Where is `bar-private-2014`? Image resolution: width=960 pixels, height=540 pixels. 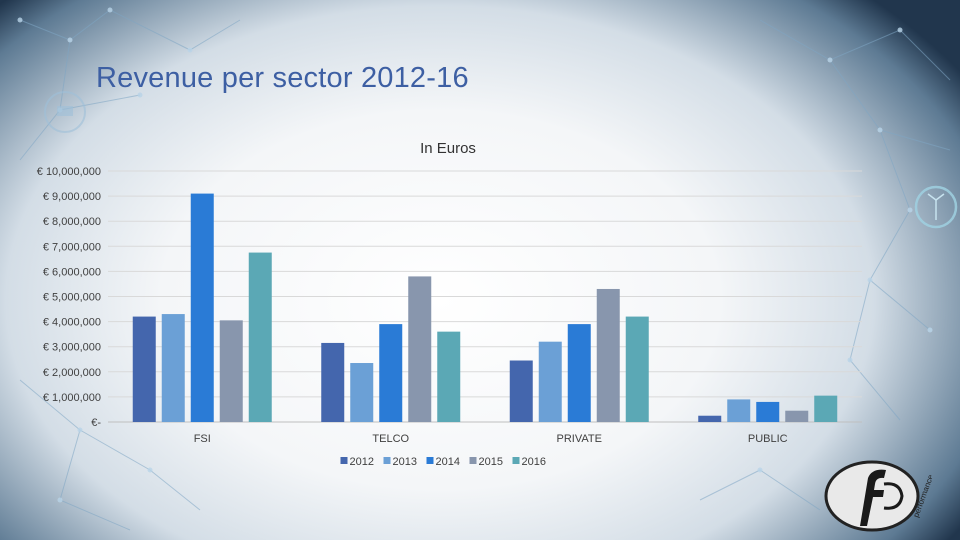
bar-private-2014 is located at coordinates (579, 373).